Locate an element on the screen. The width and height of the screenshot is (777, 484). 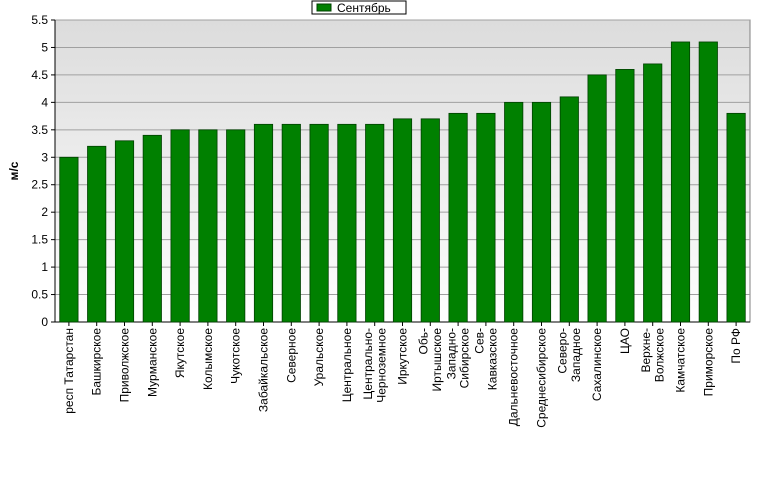
x-tick-label-group: Северное is located at coordinates (291, 355).